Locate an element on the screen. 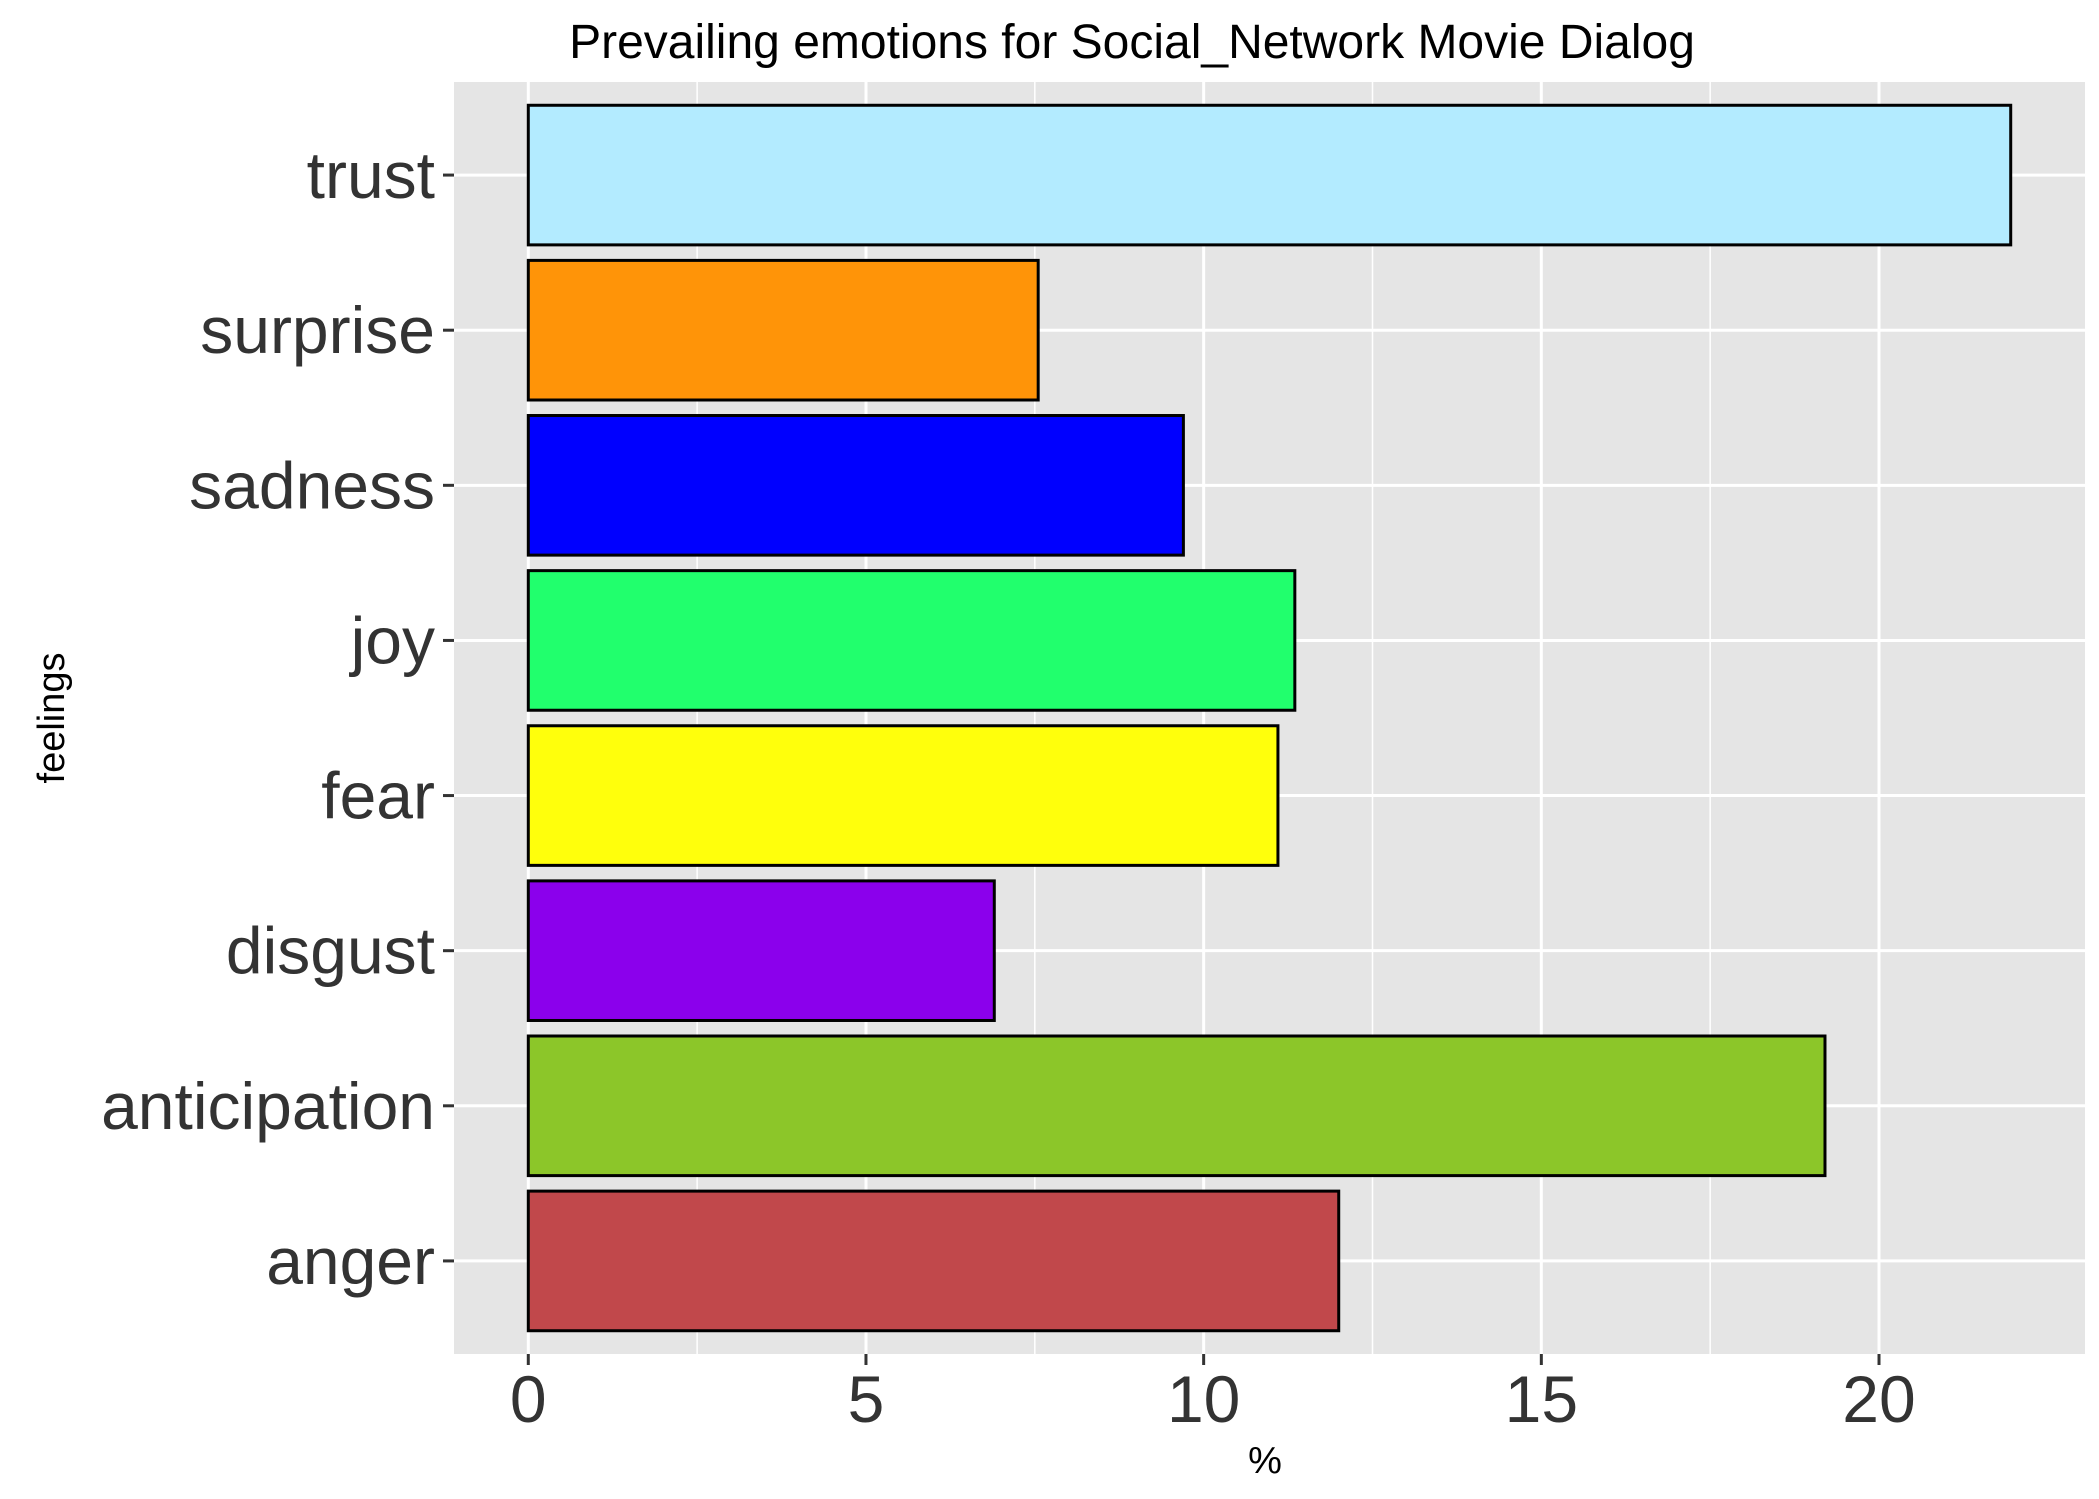 The width and height of the screenshot is (2099, 1499). y-tick-label-anger: anger is located at coordinates (350, 1261).